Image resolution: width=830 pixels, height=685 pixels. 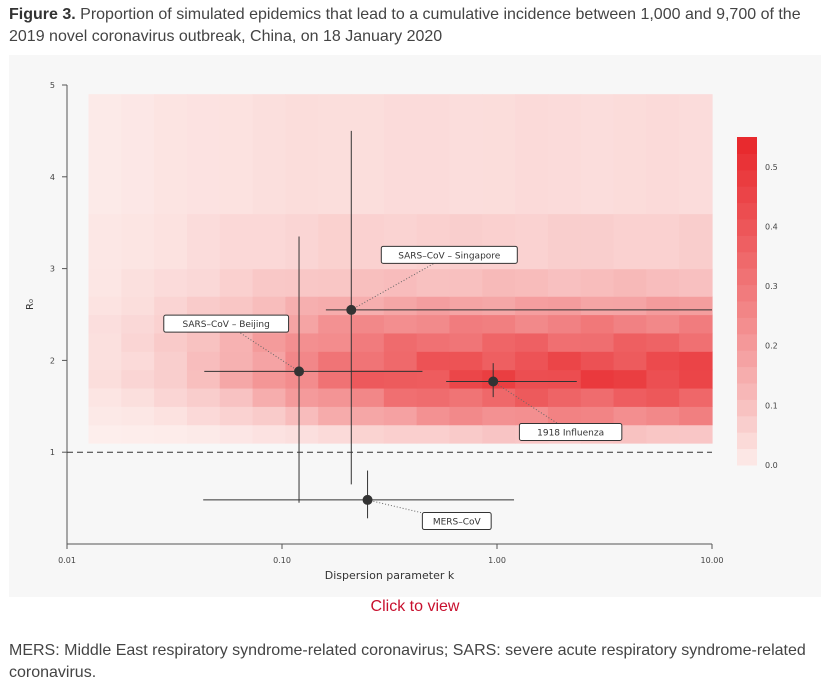 I want to click on colorbar-tick-label: 0.0, so click(x=771, y=465).